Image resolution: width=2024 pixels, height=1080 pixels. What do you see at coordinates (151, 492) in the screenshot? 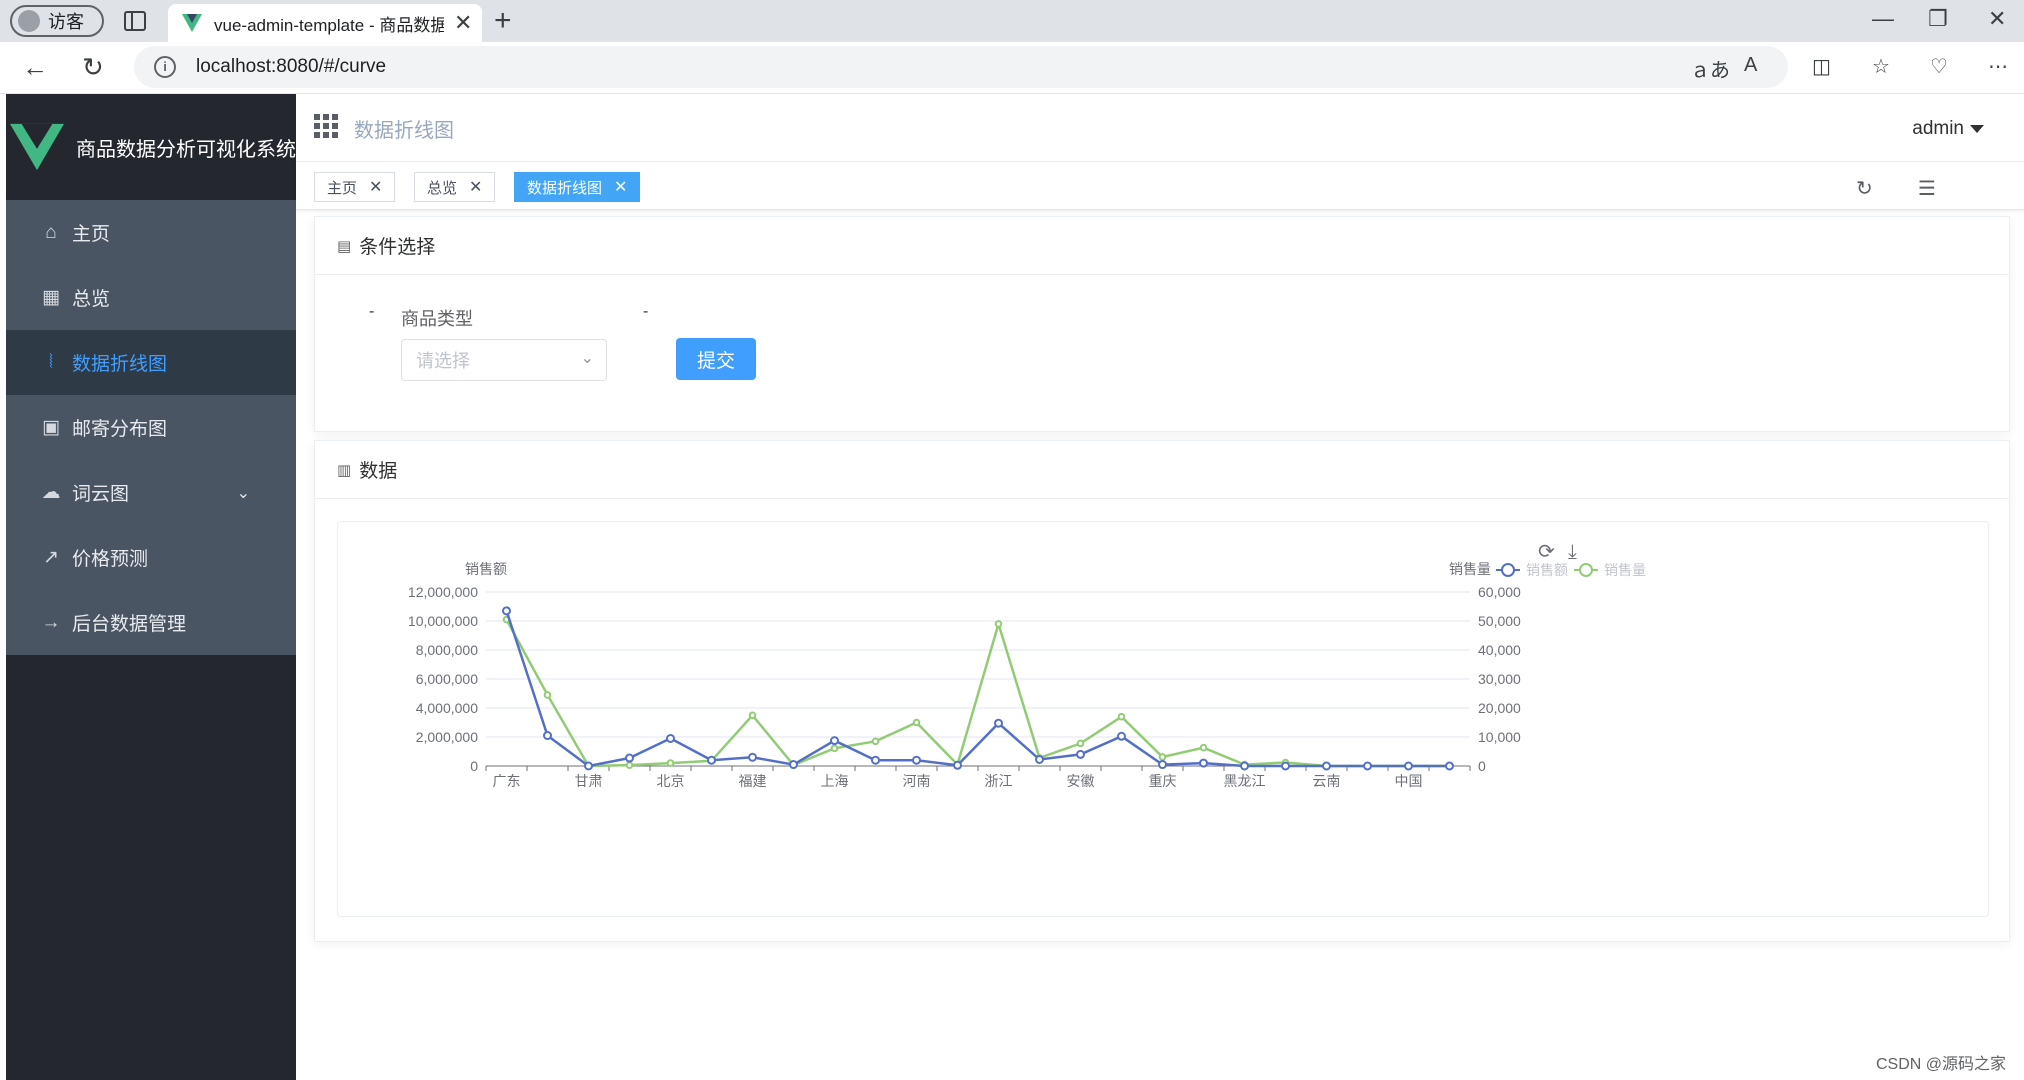
I see `sidebar-item-word-cloud: ☁ 词云图 ⌄` at bounding box center [151, 492].